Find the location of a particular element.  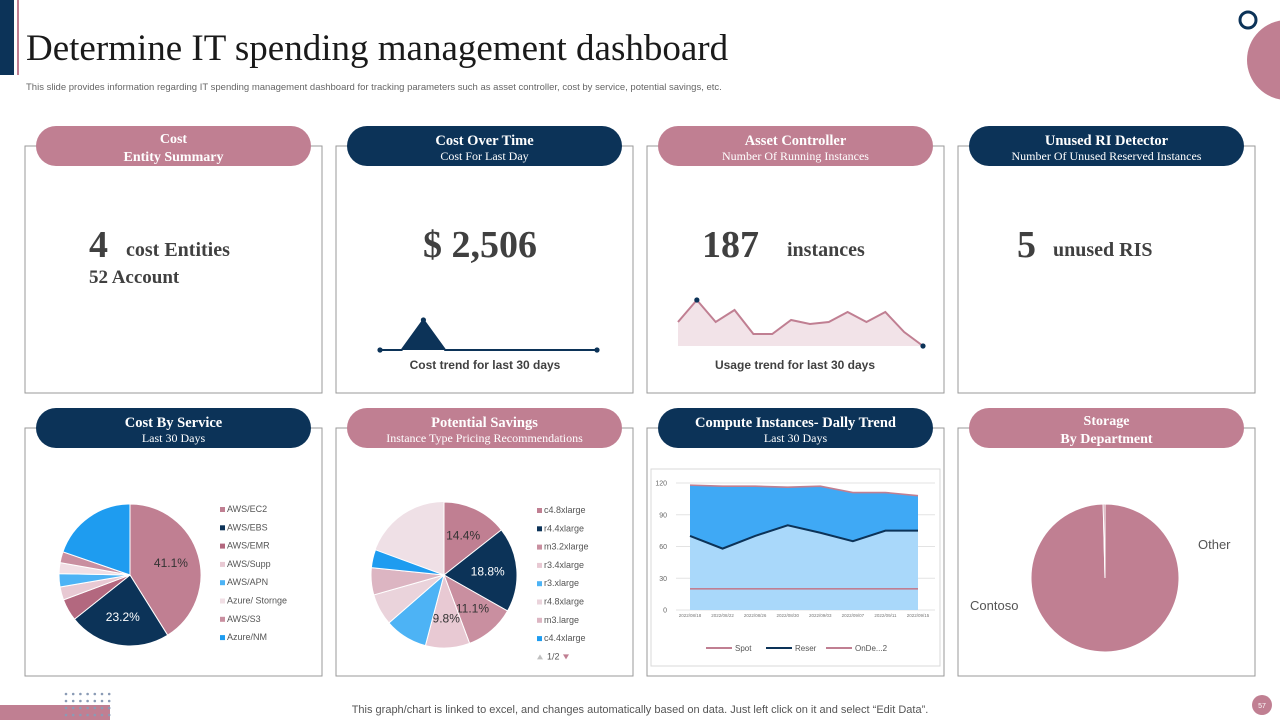

x-tick-label: 2022/09/07 is located at coordinates (853, 615).